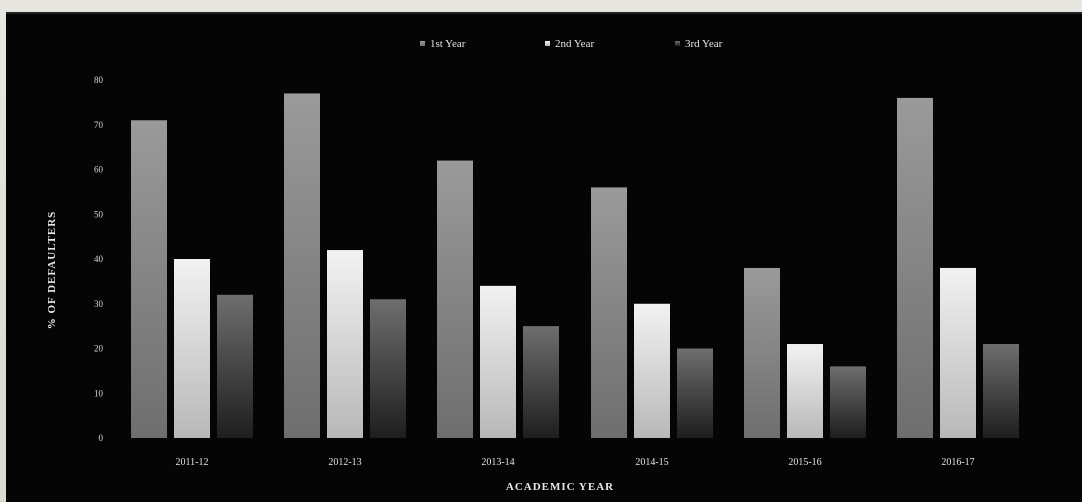  I want to click on legend-item-1st-year: 1st Year, so click(443, 44).